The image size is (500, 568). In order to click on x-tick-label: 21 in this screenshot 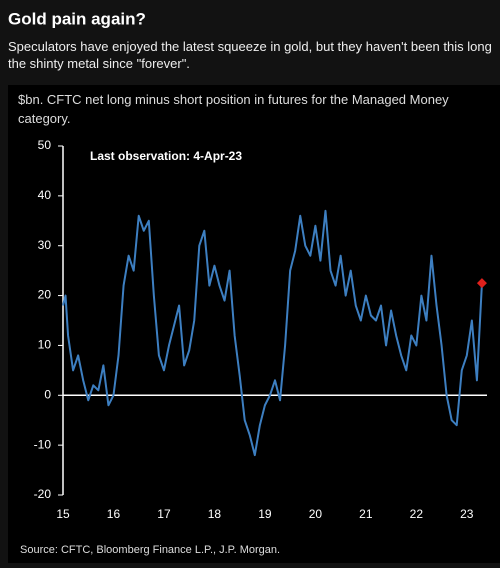, I will do `click(366, 514)`.